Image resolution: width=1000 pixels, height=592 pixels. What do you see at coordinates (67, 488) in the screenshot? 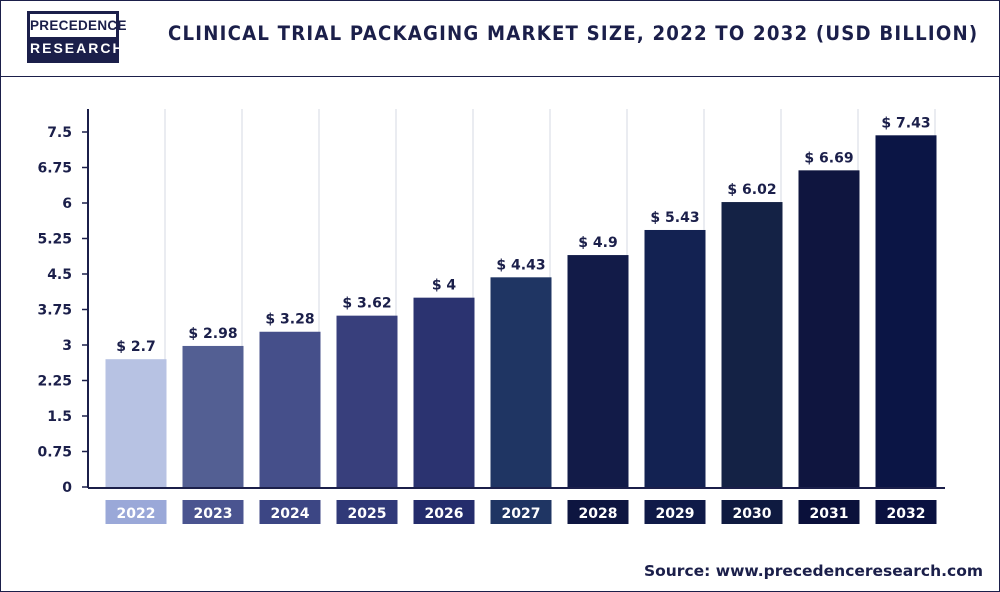
I see `y-tick-label: 0` at bounding box center [67, 488].